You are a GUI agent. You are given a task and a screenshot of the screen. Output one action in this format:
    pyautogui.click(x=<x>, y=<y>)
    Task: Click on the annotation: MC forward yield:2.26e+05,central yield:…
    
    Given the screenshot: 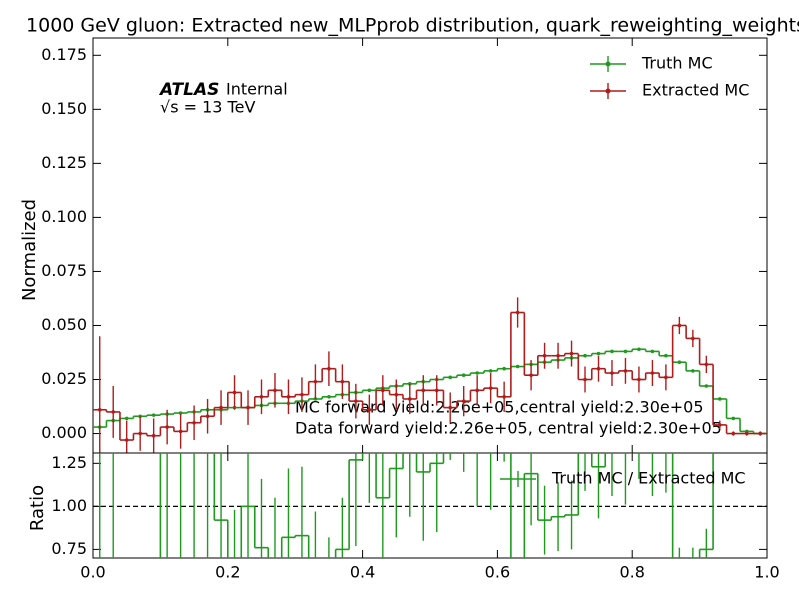 What is the action you would take?
    pyautogui.click(x=499, y=407)
    